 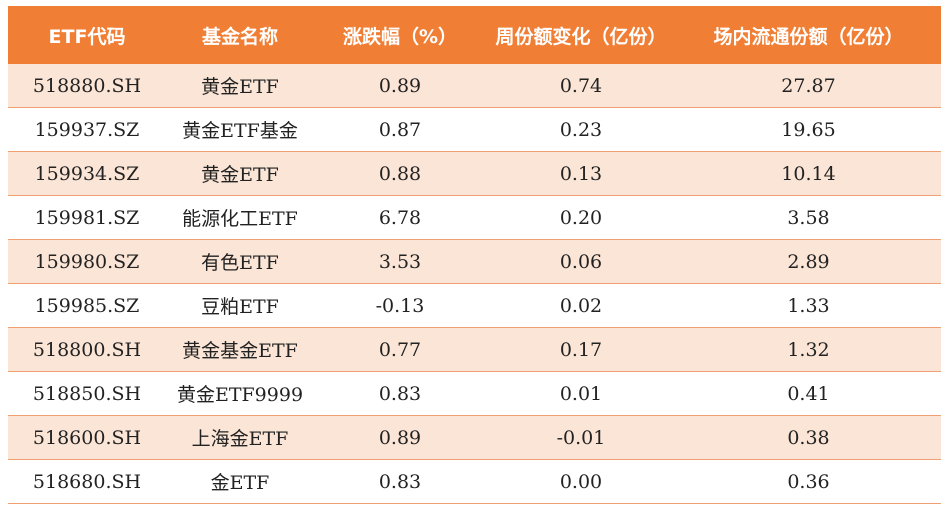 What do you see at coordinates (808, 305) in the screenshot?
I see `cell-floating-shares: 1.33` at bounding box center [808, 305].